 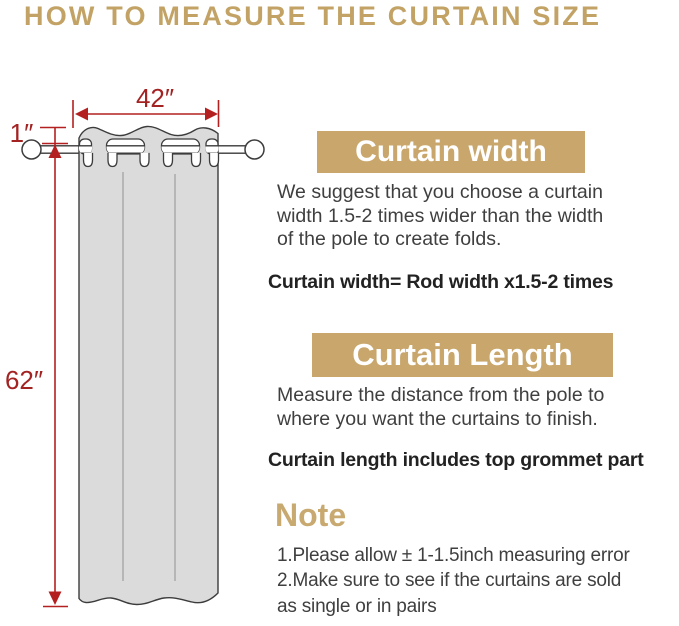 I want to click on fold-lines, so click(x=149, y=376).